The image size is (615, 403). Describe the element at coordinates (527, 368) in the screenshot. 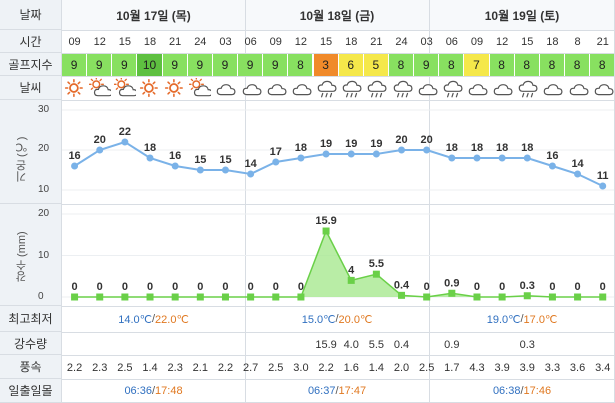

I see `wind-cell: 3.9` at that location.